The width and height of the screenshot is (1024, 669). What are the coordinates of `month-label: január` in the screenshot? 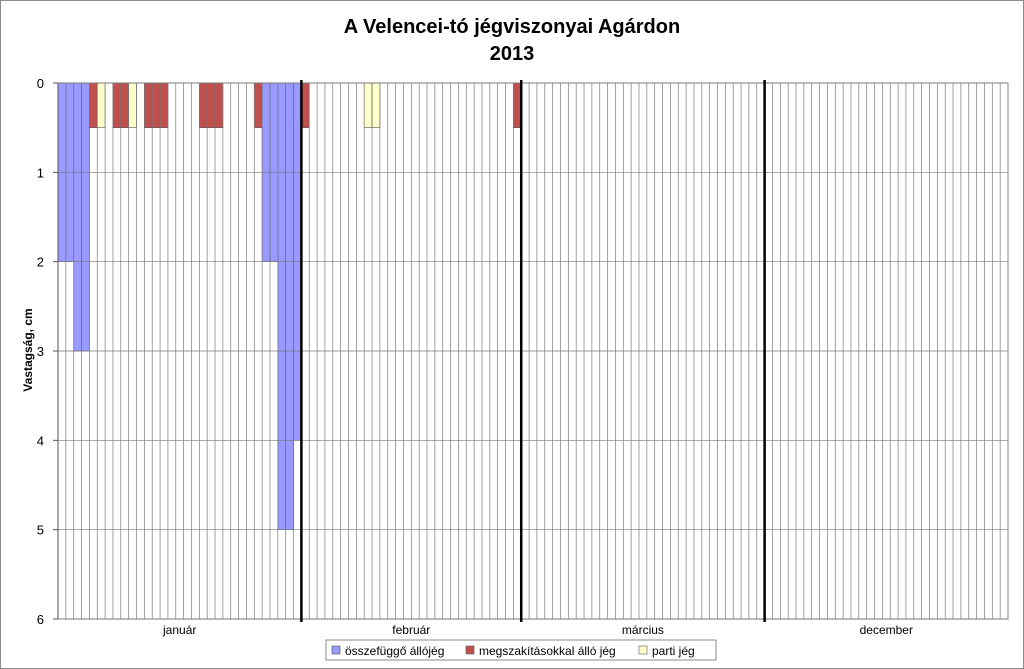 It's located at (179, 630).